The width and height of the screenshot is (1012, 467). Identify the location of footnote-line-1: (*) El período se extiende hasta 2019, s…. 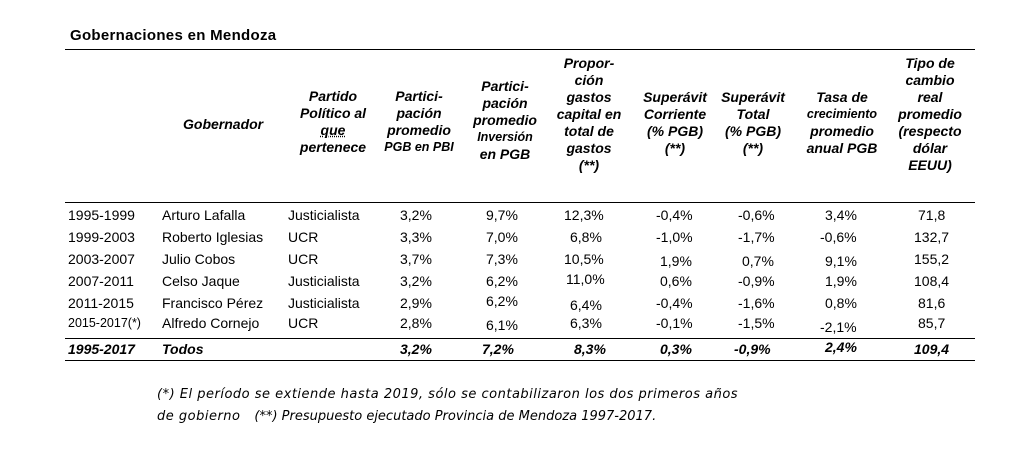
(448, 394).